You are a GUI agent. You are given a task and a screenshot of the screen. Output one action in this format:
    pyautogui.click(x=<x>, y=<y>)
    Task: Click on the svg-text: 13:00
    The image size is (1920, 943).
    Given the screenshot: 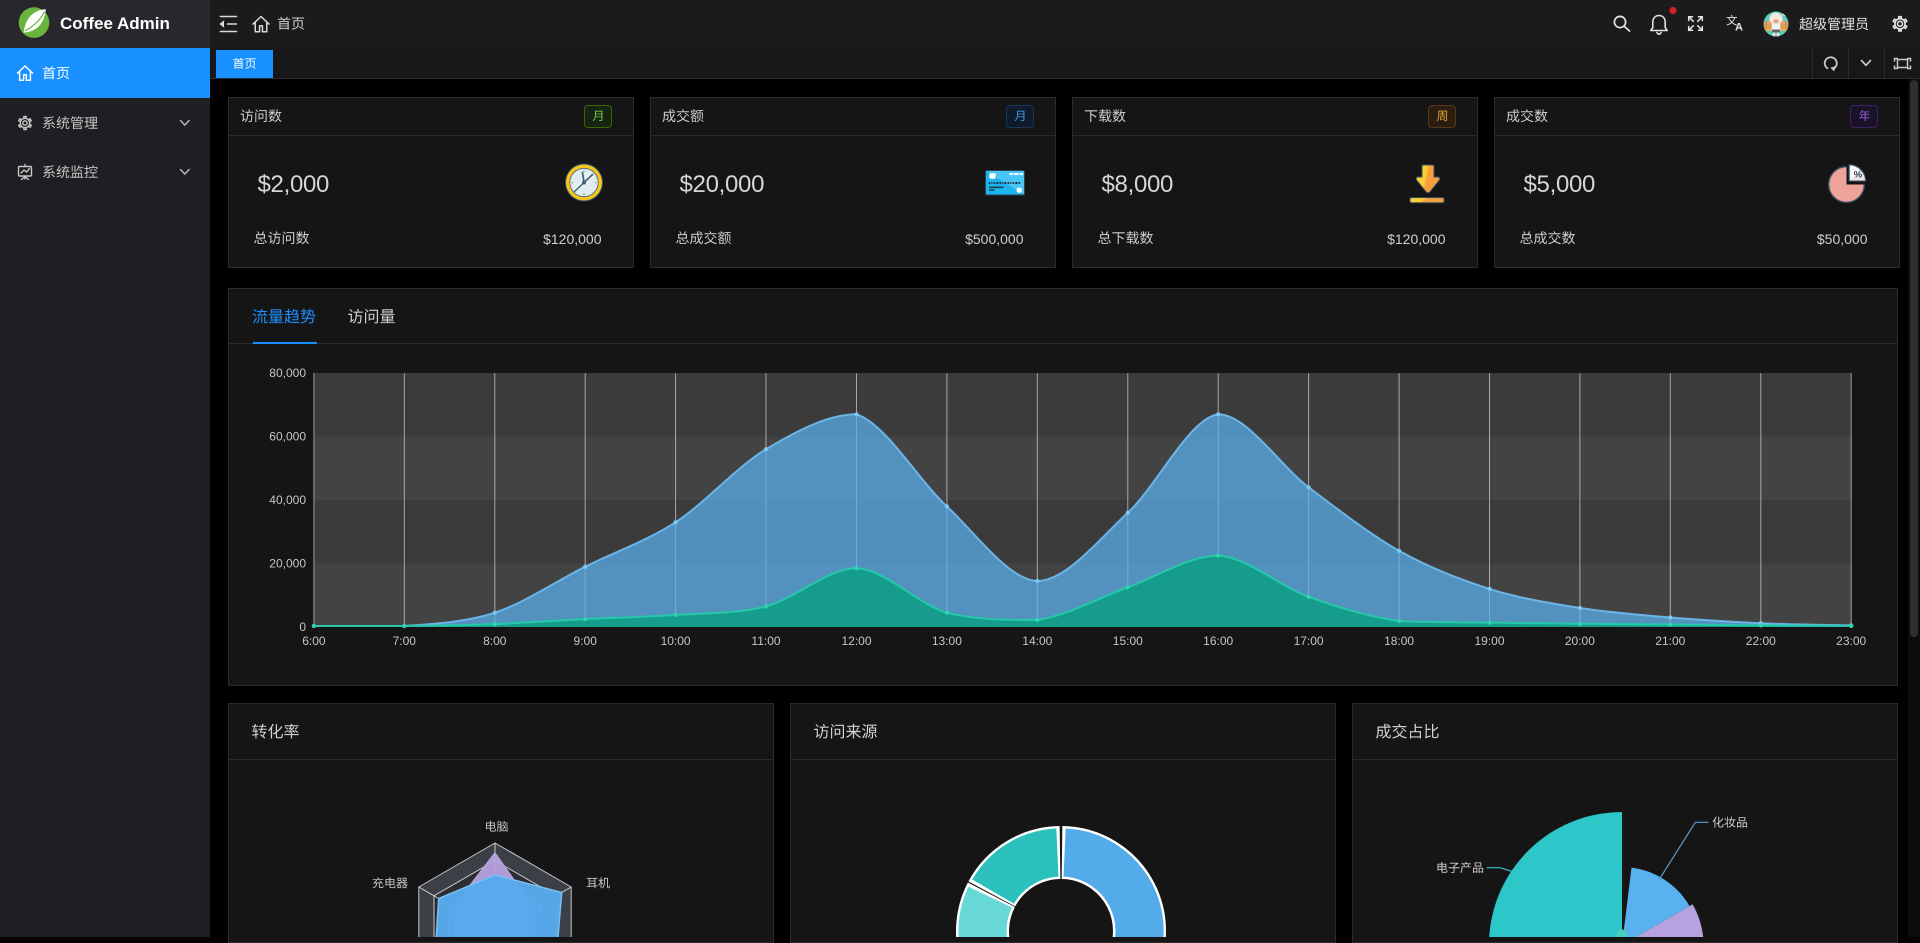 What is the action you would take?
    pyautogui.click(x=947, y=641)
    